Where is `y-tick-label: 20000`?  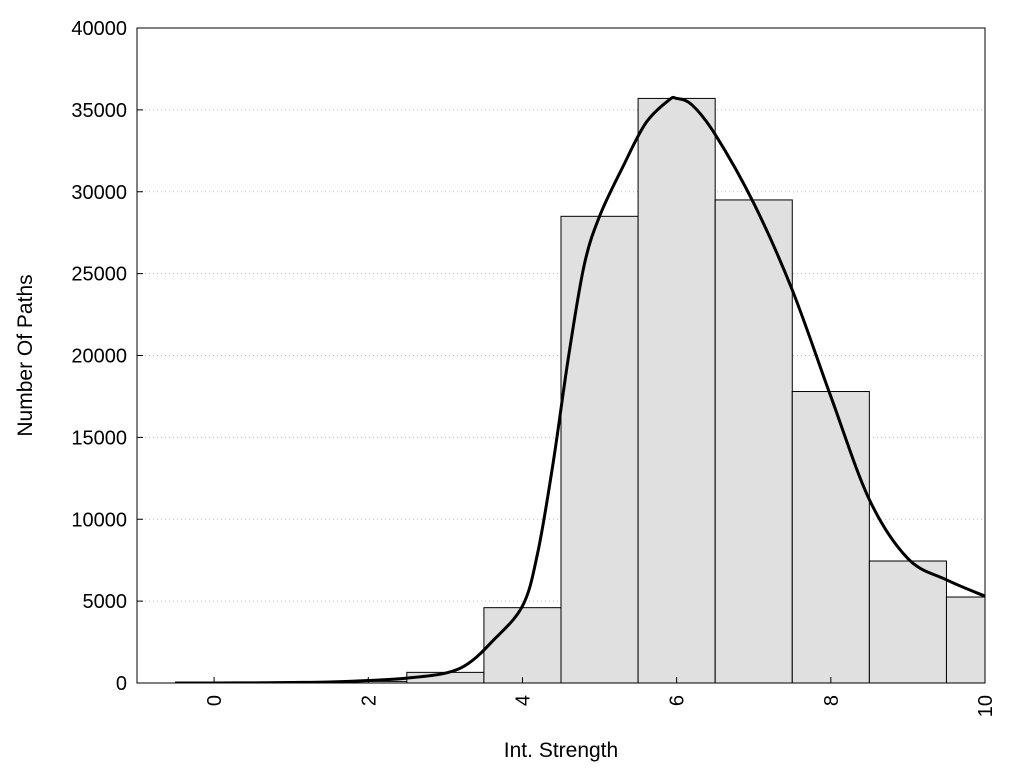 y-tick-label: 20000 is located at coordinates (99, 357).